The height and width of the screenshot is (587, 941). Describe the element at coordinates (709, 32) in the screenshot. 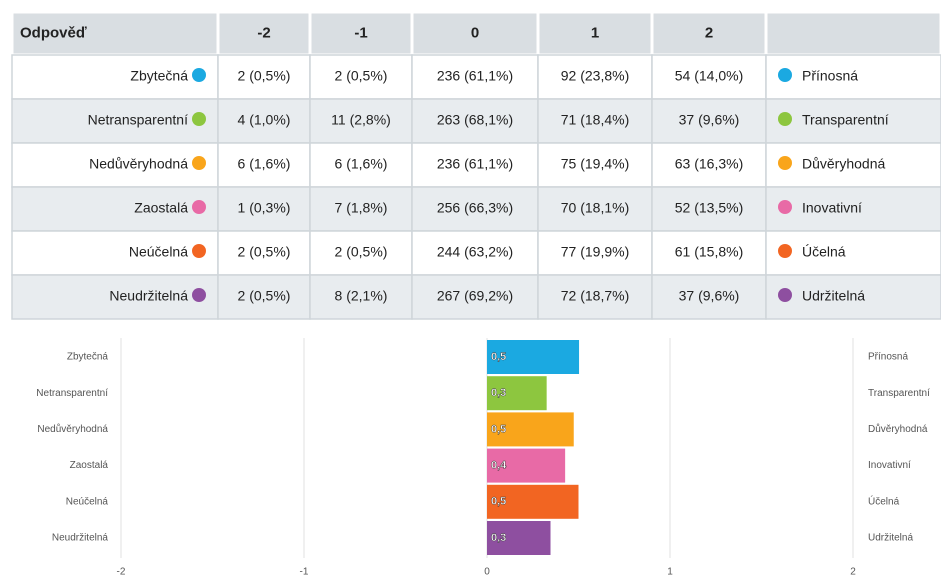

I see `header-text: 2` at that location.